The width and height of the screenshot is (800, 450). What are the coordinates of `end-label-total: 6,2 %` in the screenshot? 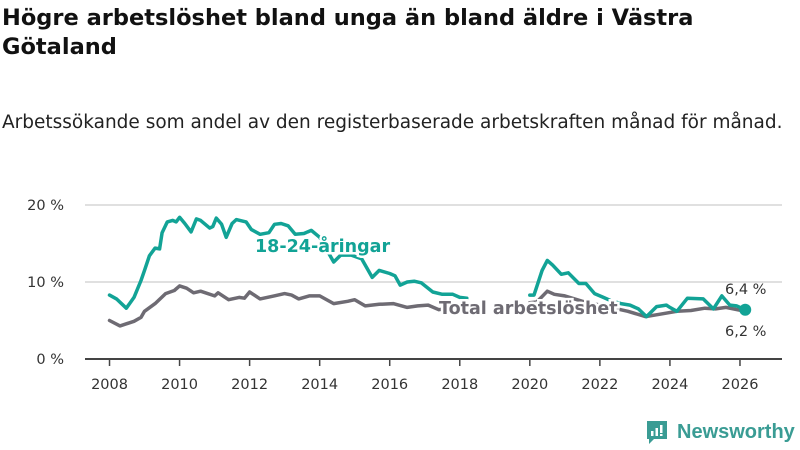 It's located at (745, 332).